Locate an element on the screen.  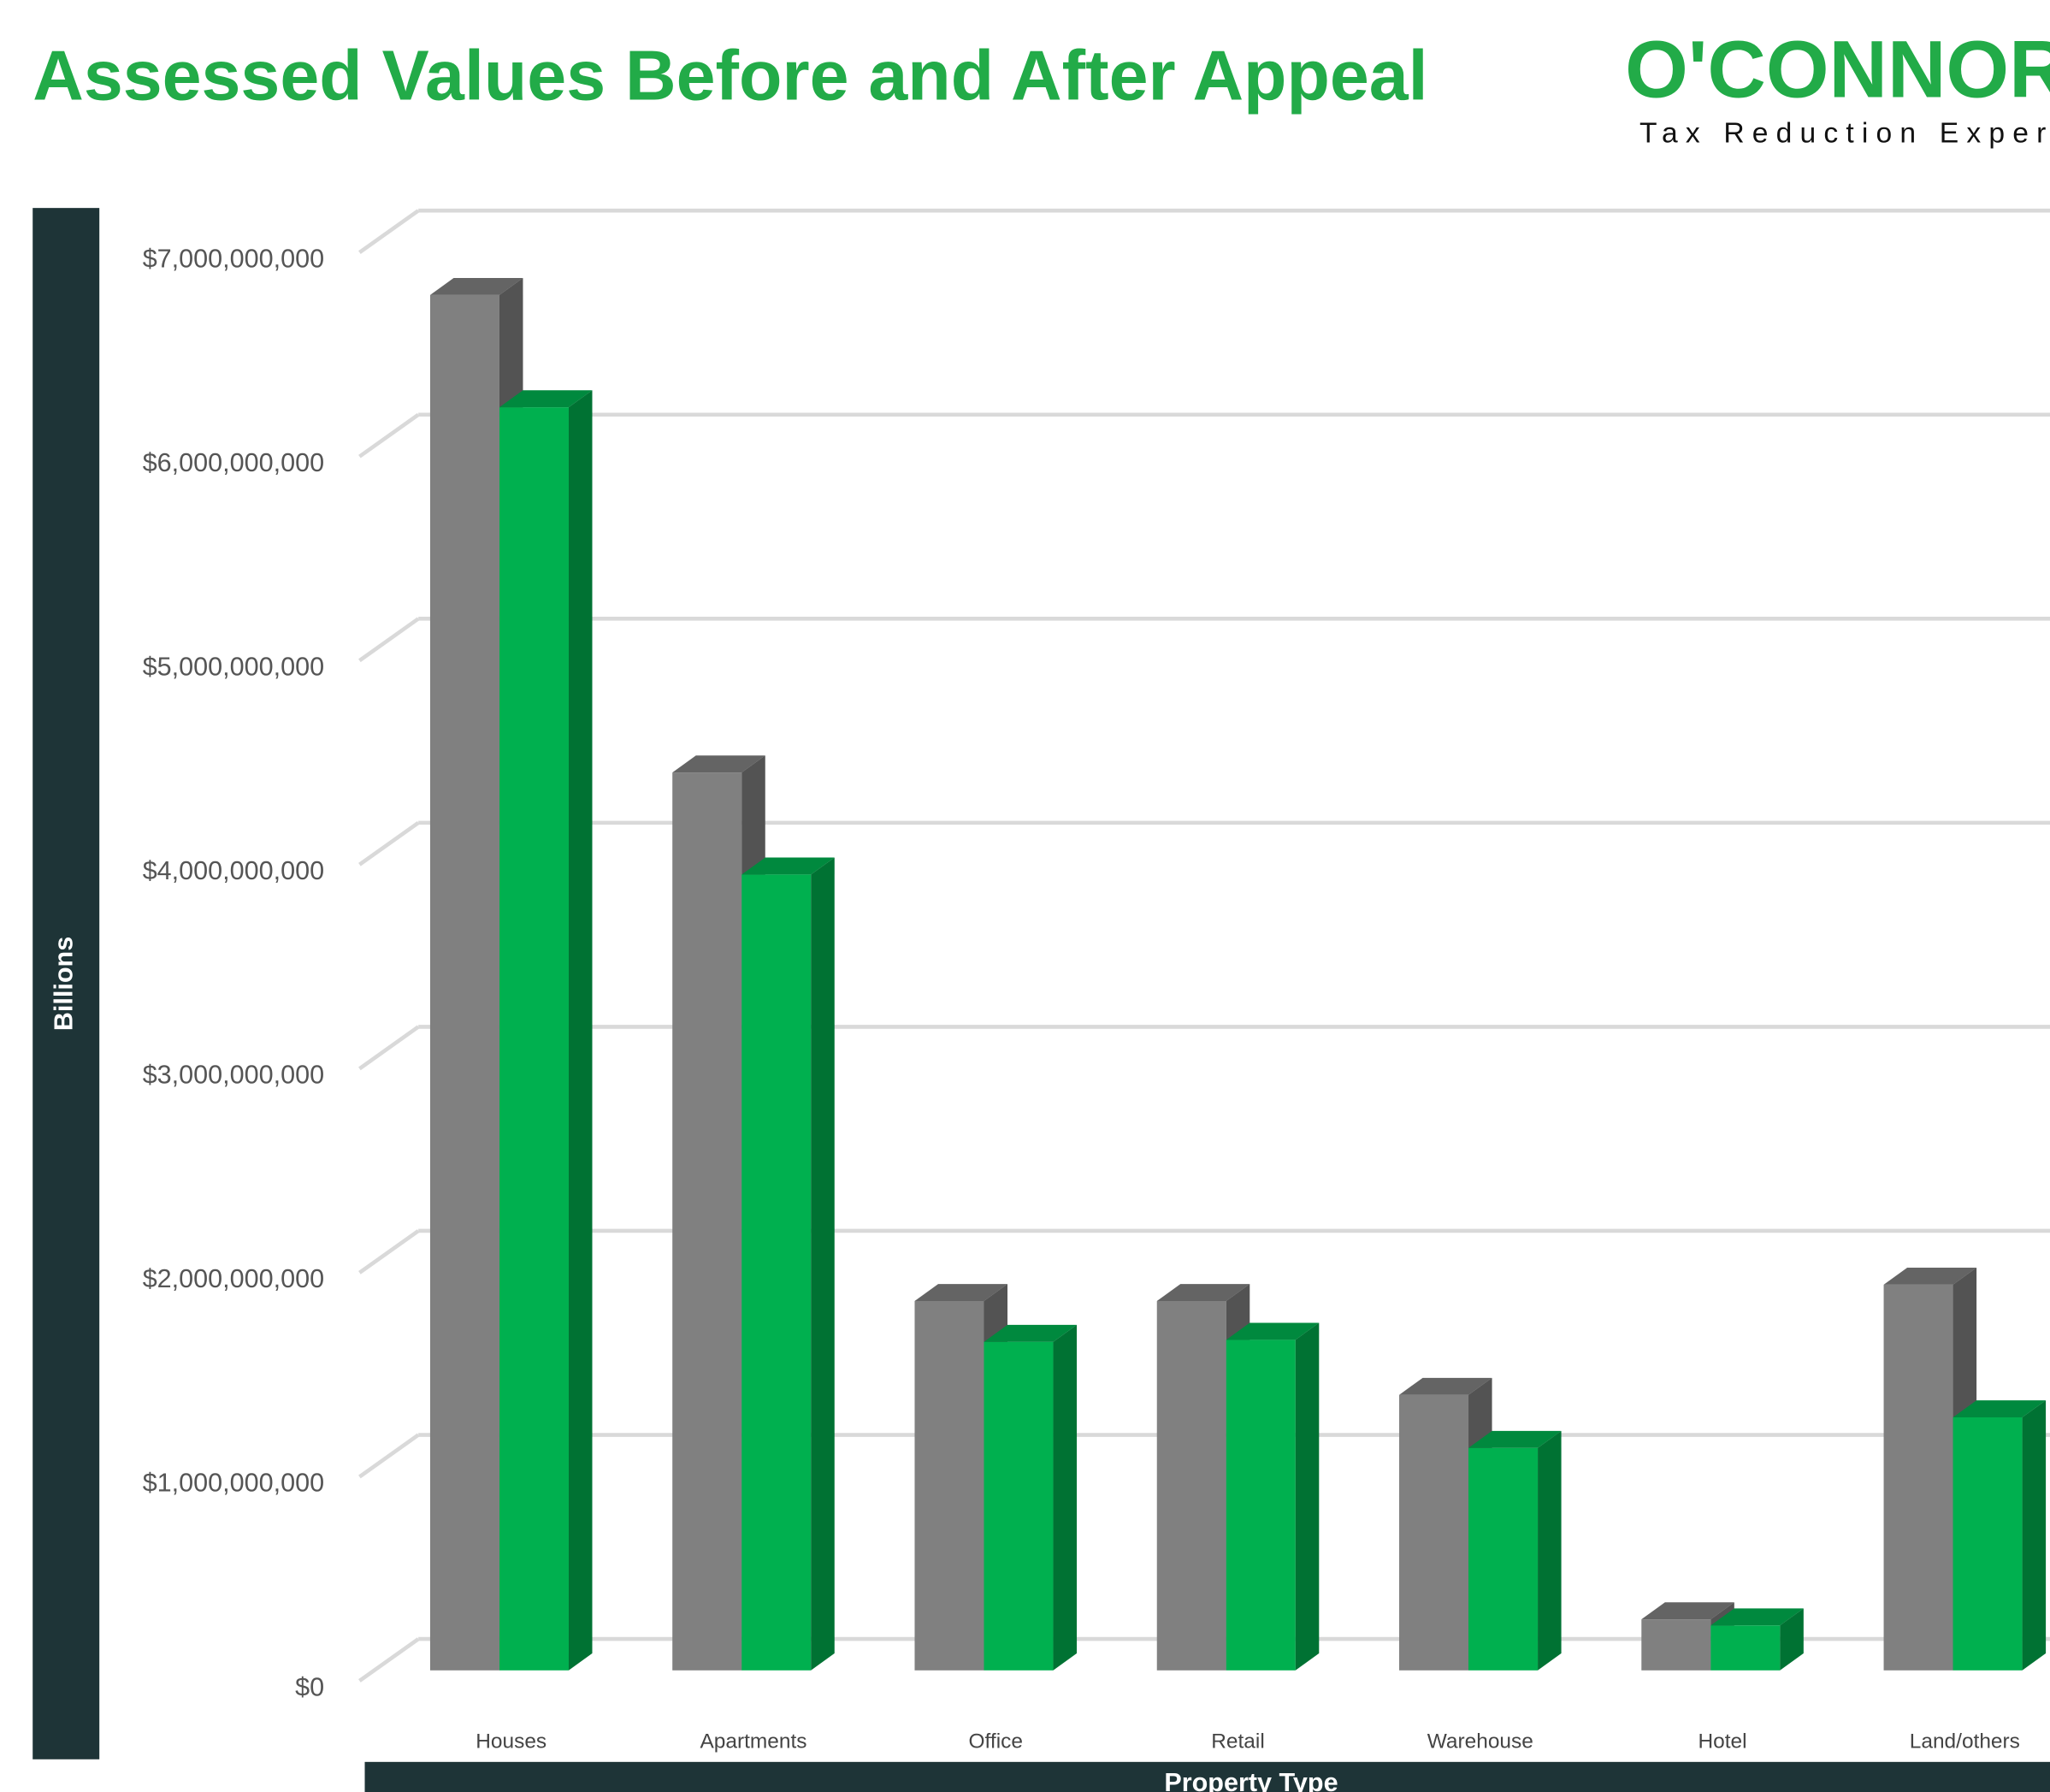
x-axis-band is located at coordinates (1207, 1776).